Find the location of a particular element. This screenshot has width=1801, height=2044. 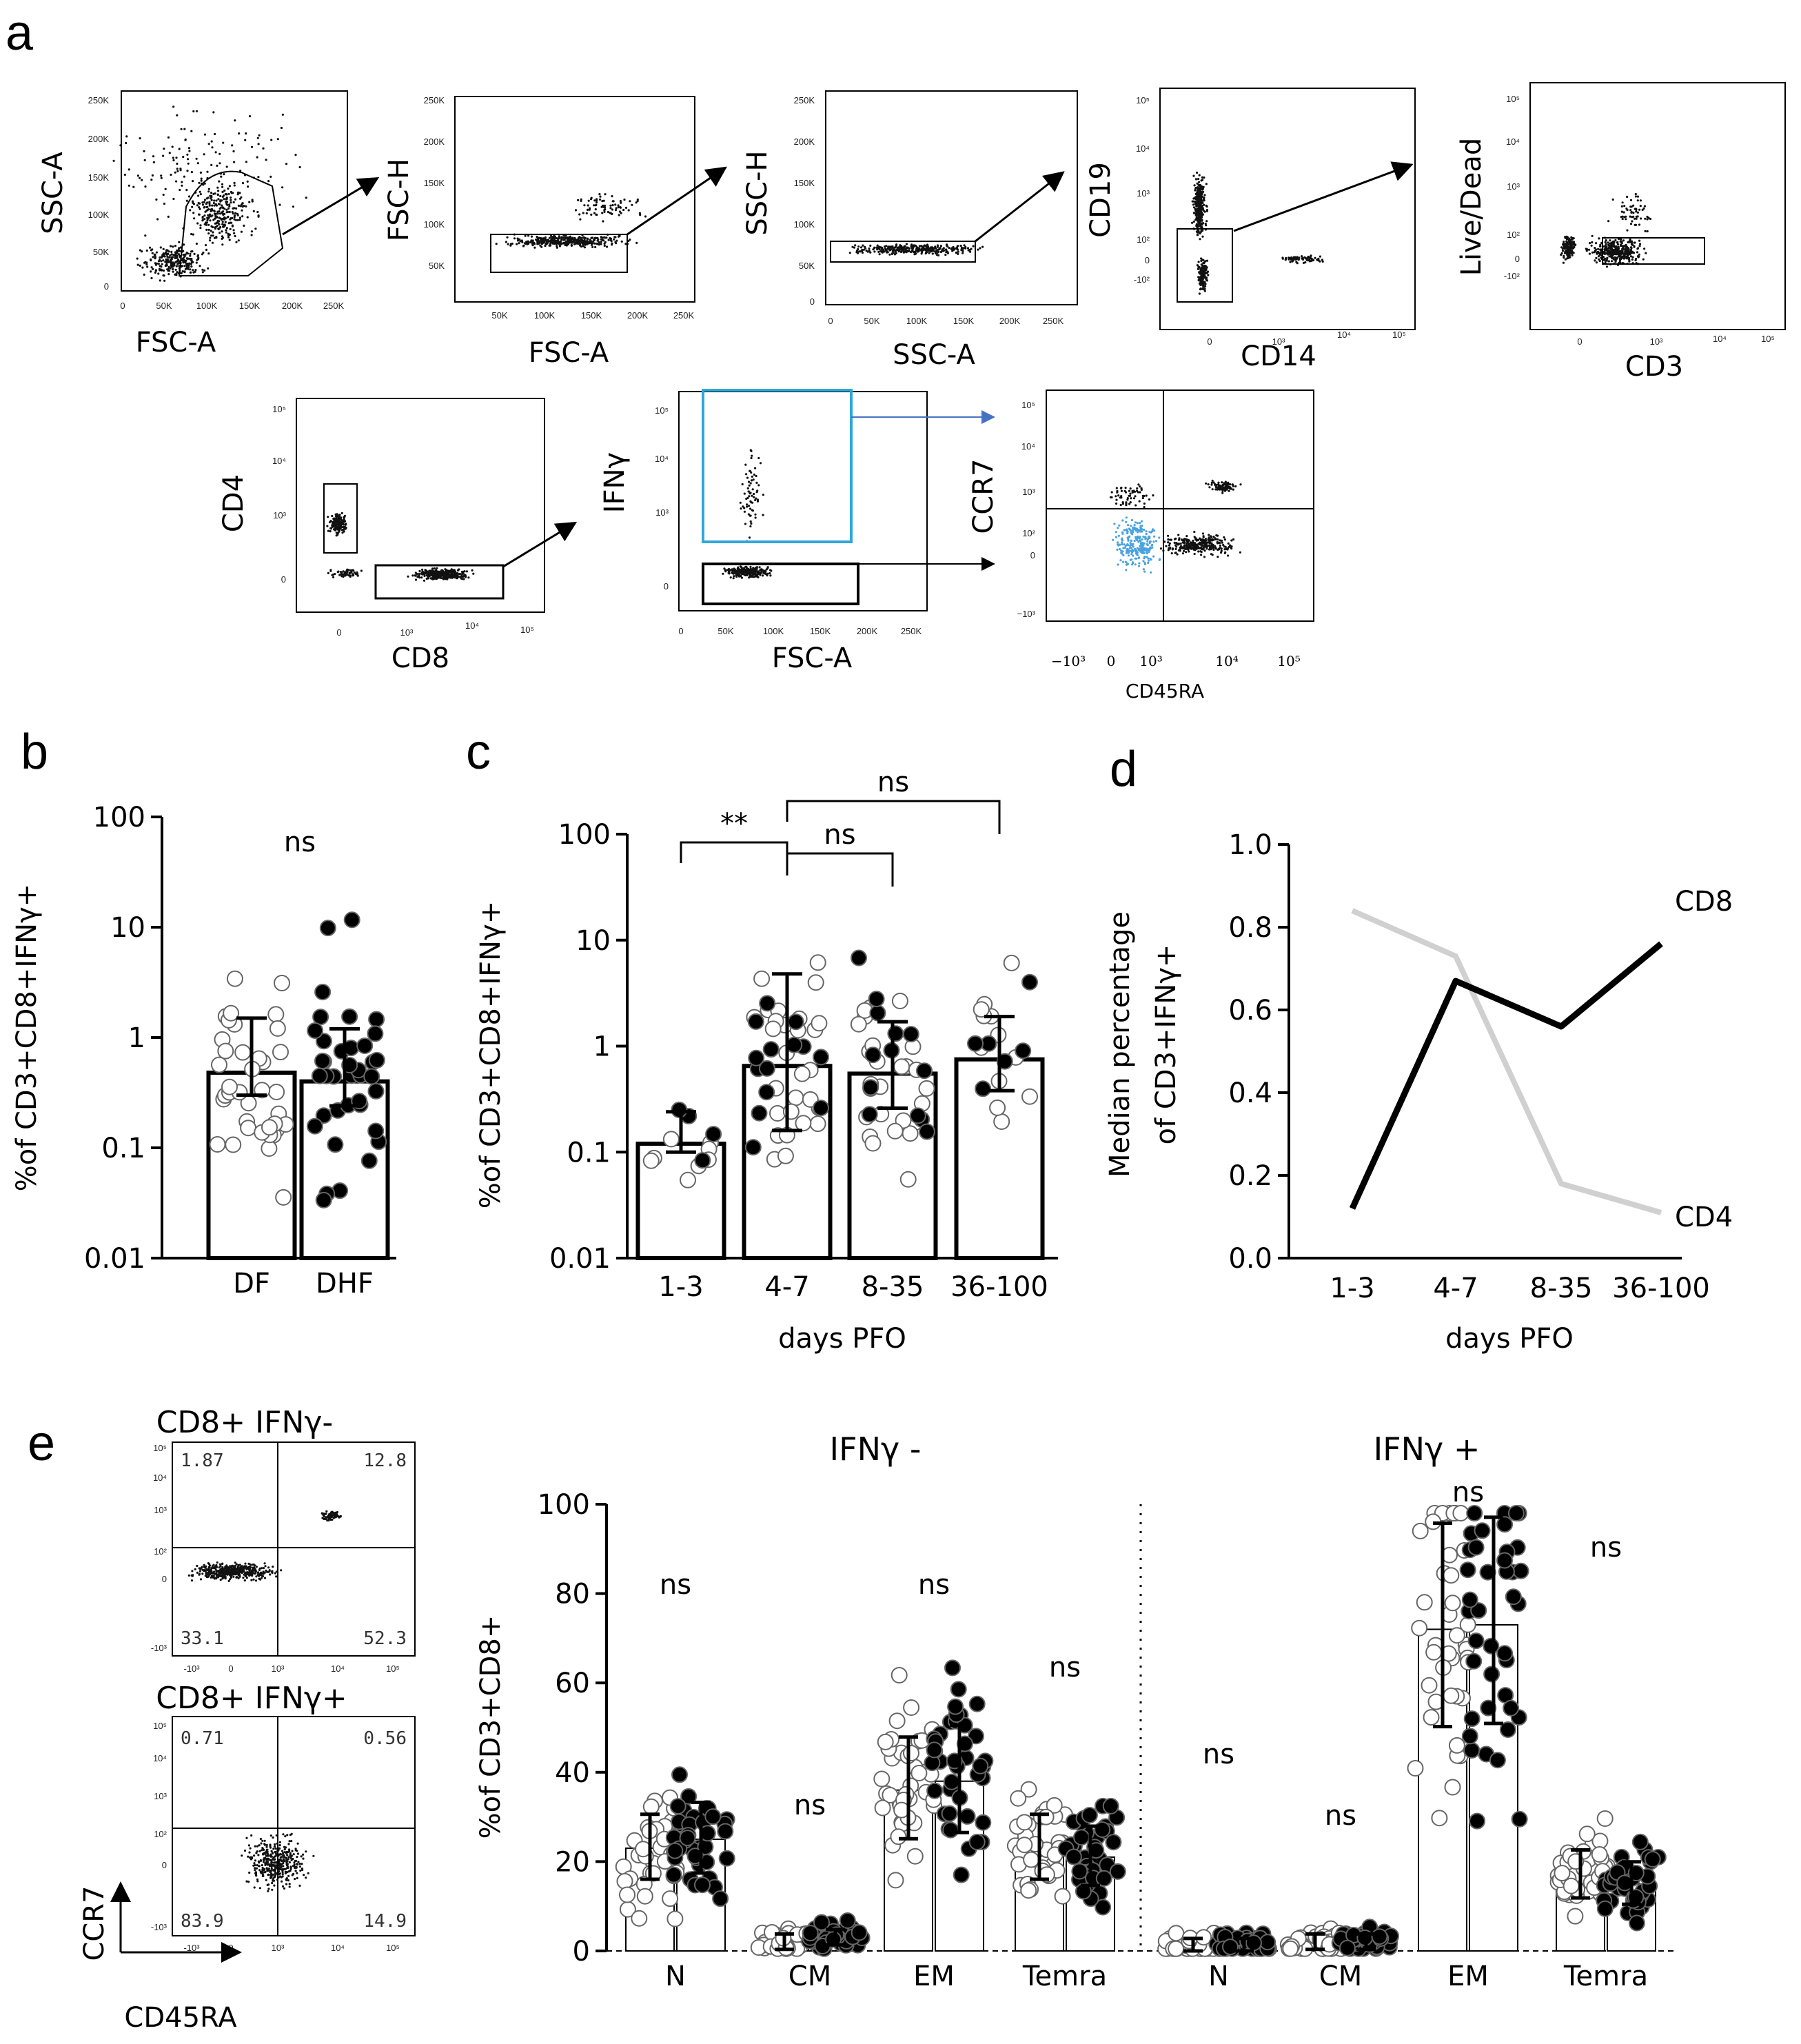

y-axis-label: CD4 is located at coordinates (234, 503).